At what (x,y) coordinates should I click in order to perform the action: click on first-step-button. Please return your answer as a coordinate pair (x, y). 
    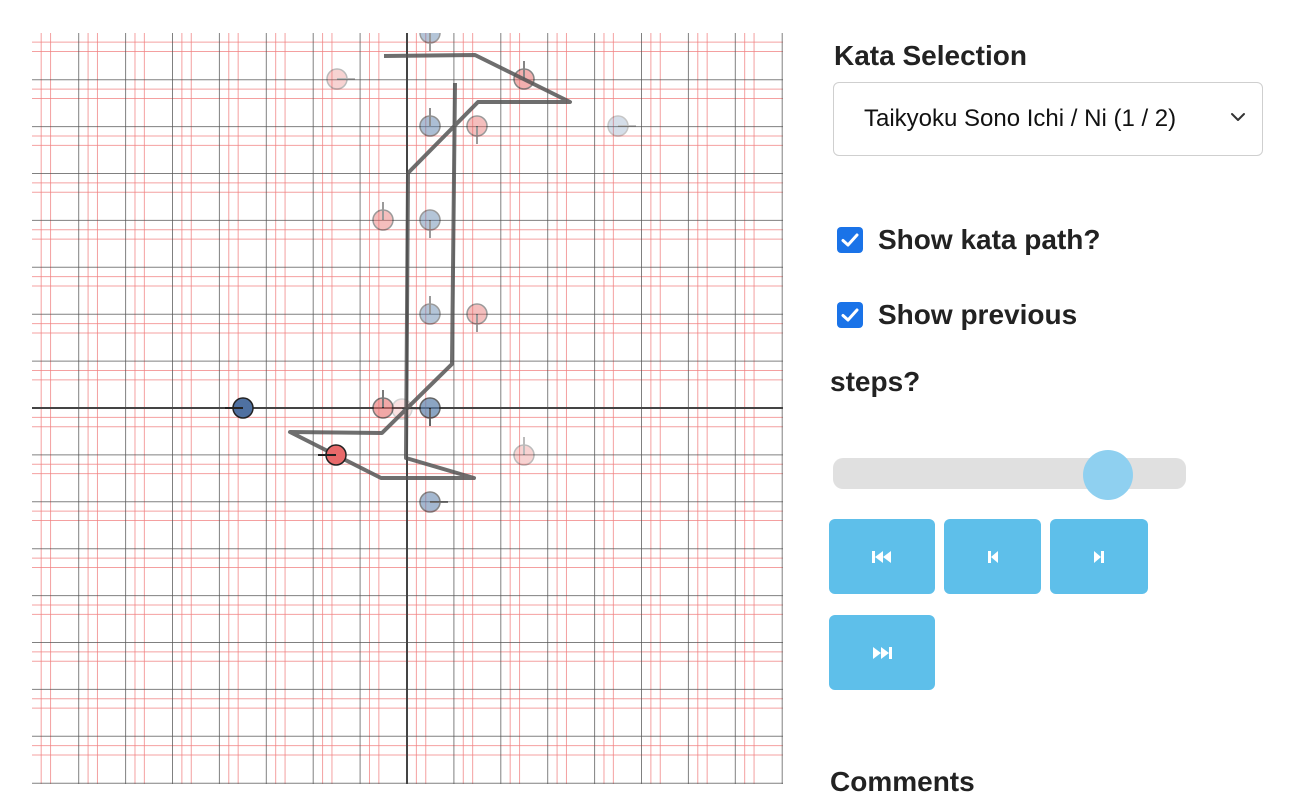
    Looking at the image, I should click on (882, 556).